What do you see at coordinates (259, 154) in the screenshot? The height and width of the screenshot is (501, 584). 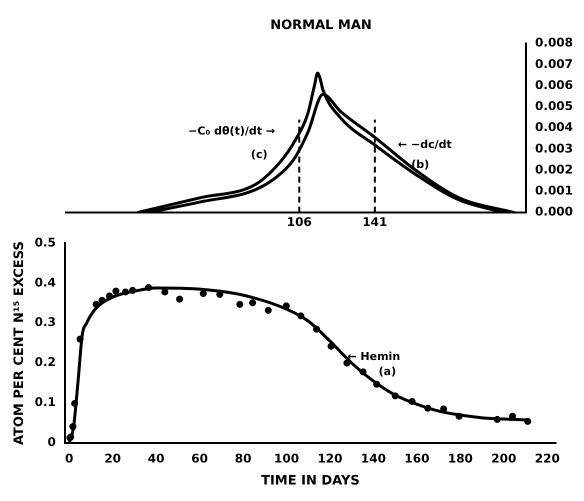 I see `annotation: (c)` at bounding box center [259, 154].